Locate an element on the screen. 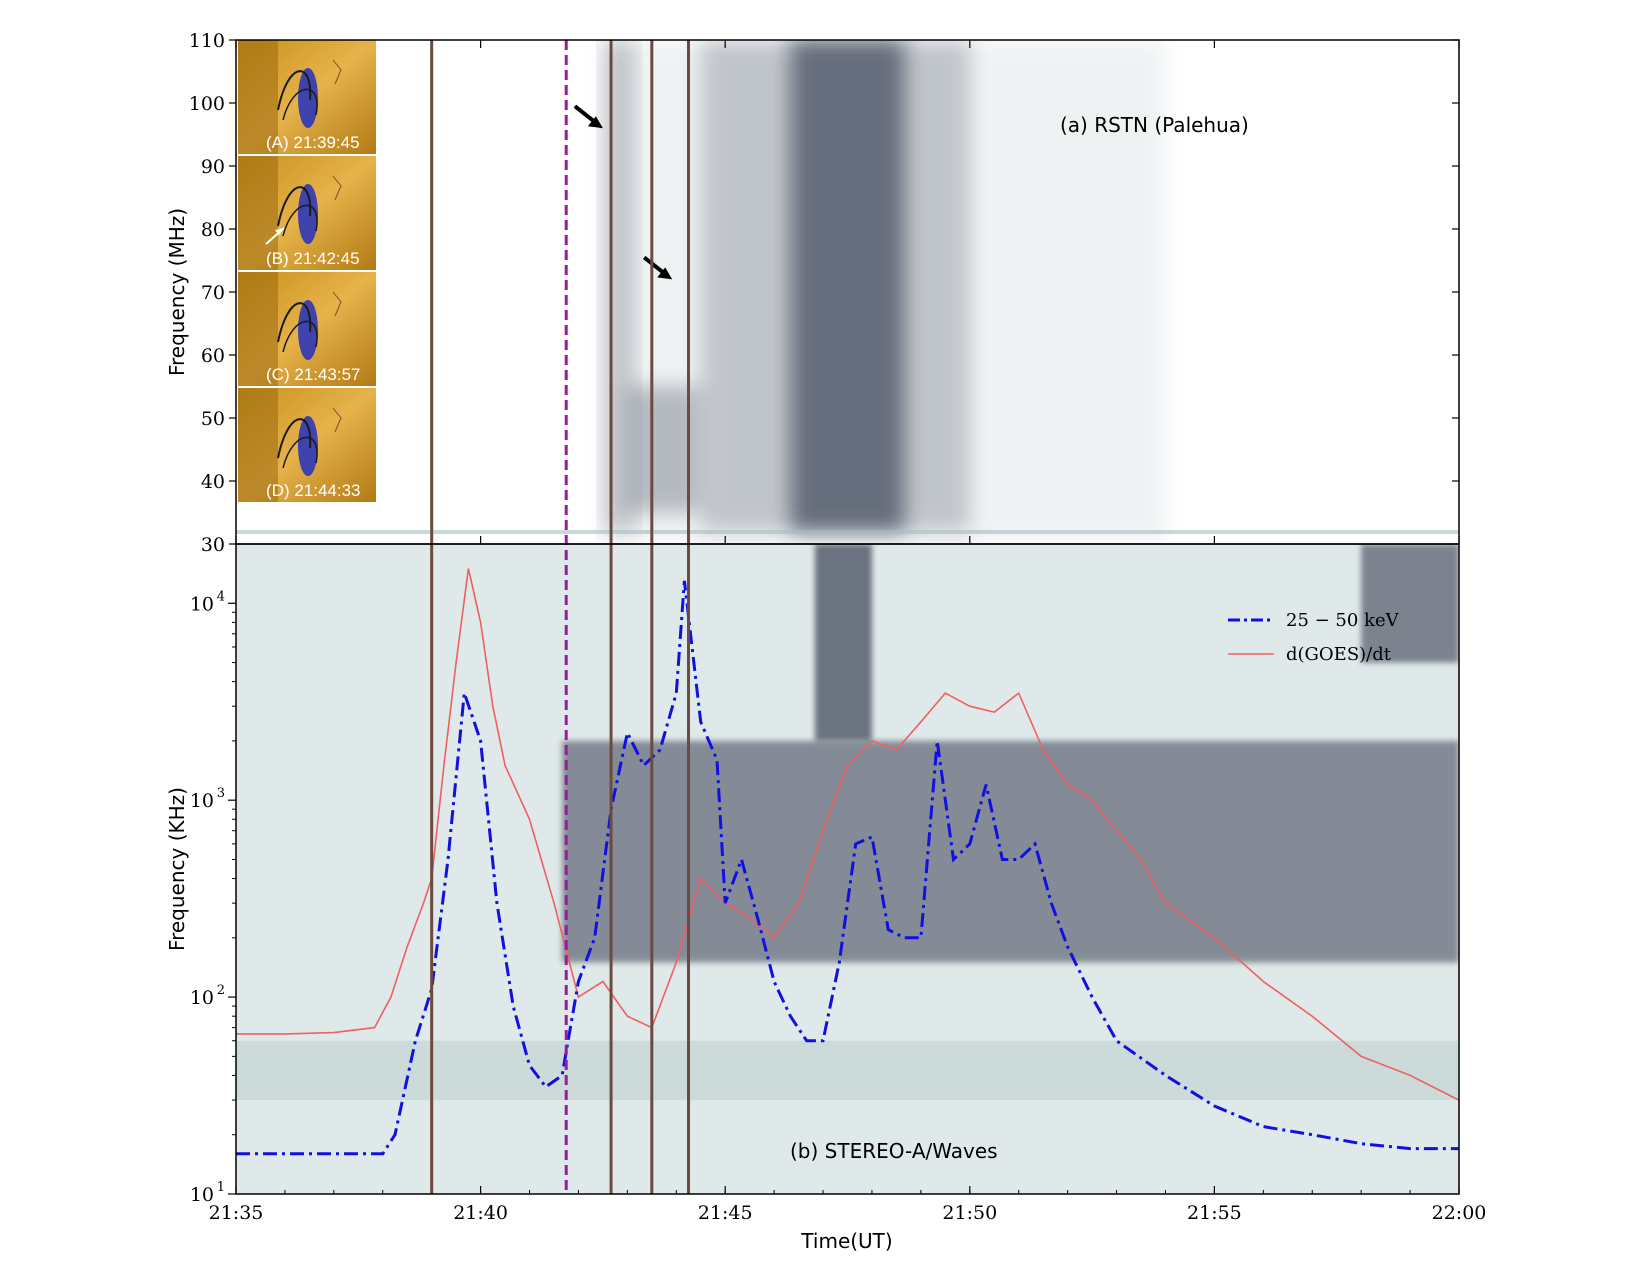 The height and width of the screenshot is (1275, 1650). inset-label: (D) 21:44:33 is located at coordinates (313, 490).